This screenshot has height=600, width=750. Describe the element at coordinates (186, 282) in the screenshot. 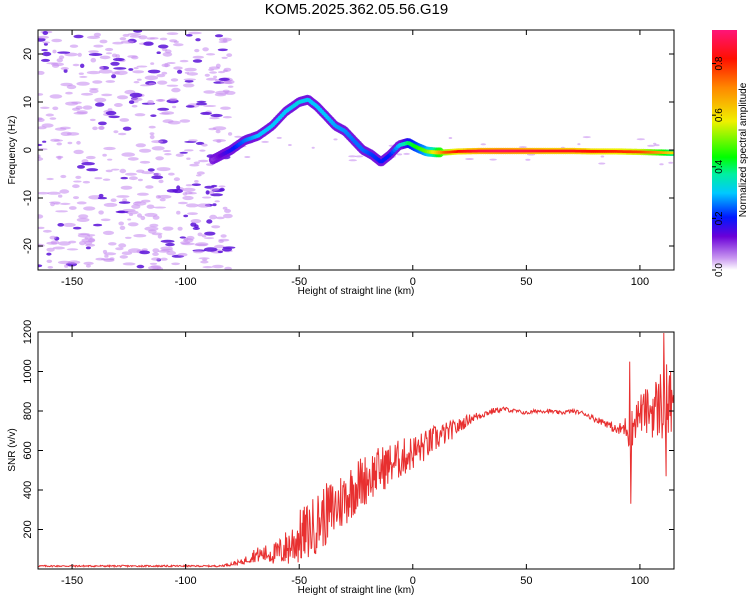

I see `spectrogram-x-tick-label: -100` at that location.